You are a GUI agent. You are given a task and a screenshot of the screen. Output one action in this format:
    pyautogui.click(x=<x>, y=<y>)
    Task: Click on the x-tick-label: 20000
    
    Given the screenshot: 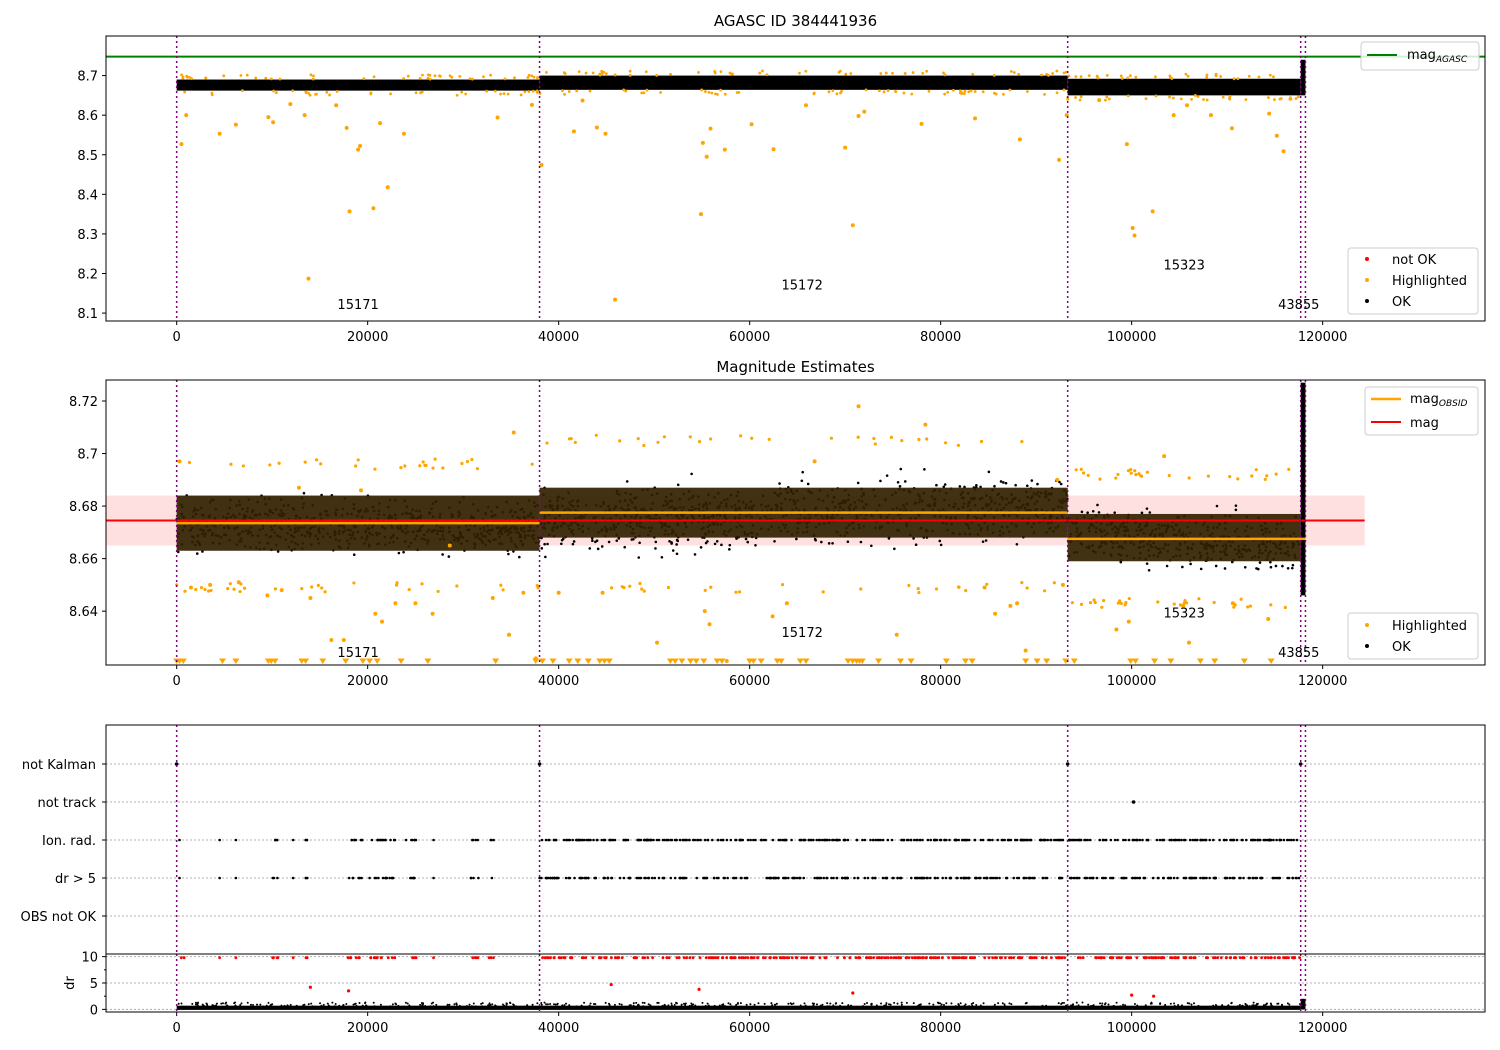 What is the action you would take?
    pyautogui.click(x=367, y=337)
    